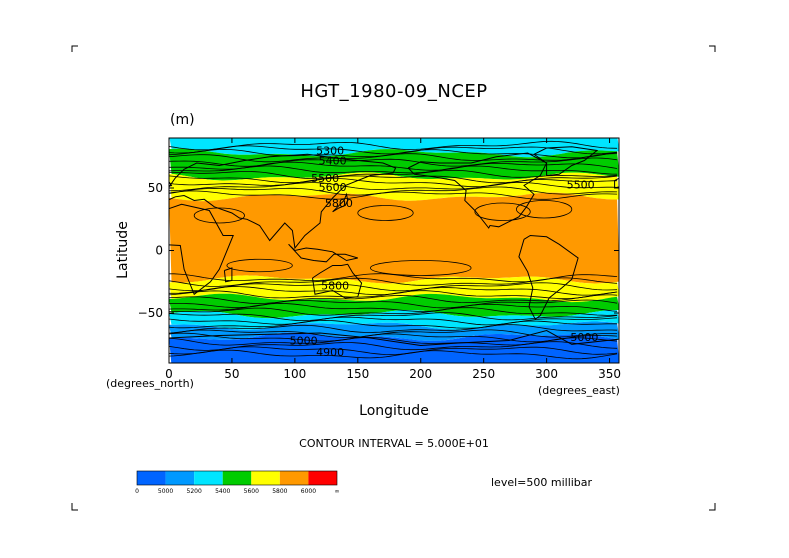 This screenshot has height=558, width=789. Describe the element at coordinates (155, 188) in the screenshot. I see `y-tick-label: 50` at that location.